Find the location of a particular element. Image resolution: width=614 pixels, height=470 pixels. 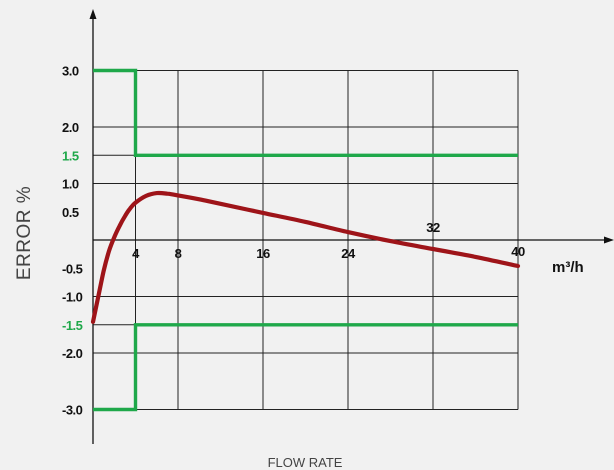

y-tick-label: -3.0 is located at coordinates (72, 410).